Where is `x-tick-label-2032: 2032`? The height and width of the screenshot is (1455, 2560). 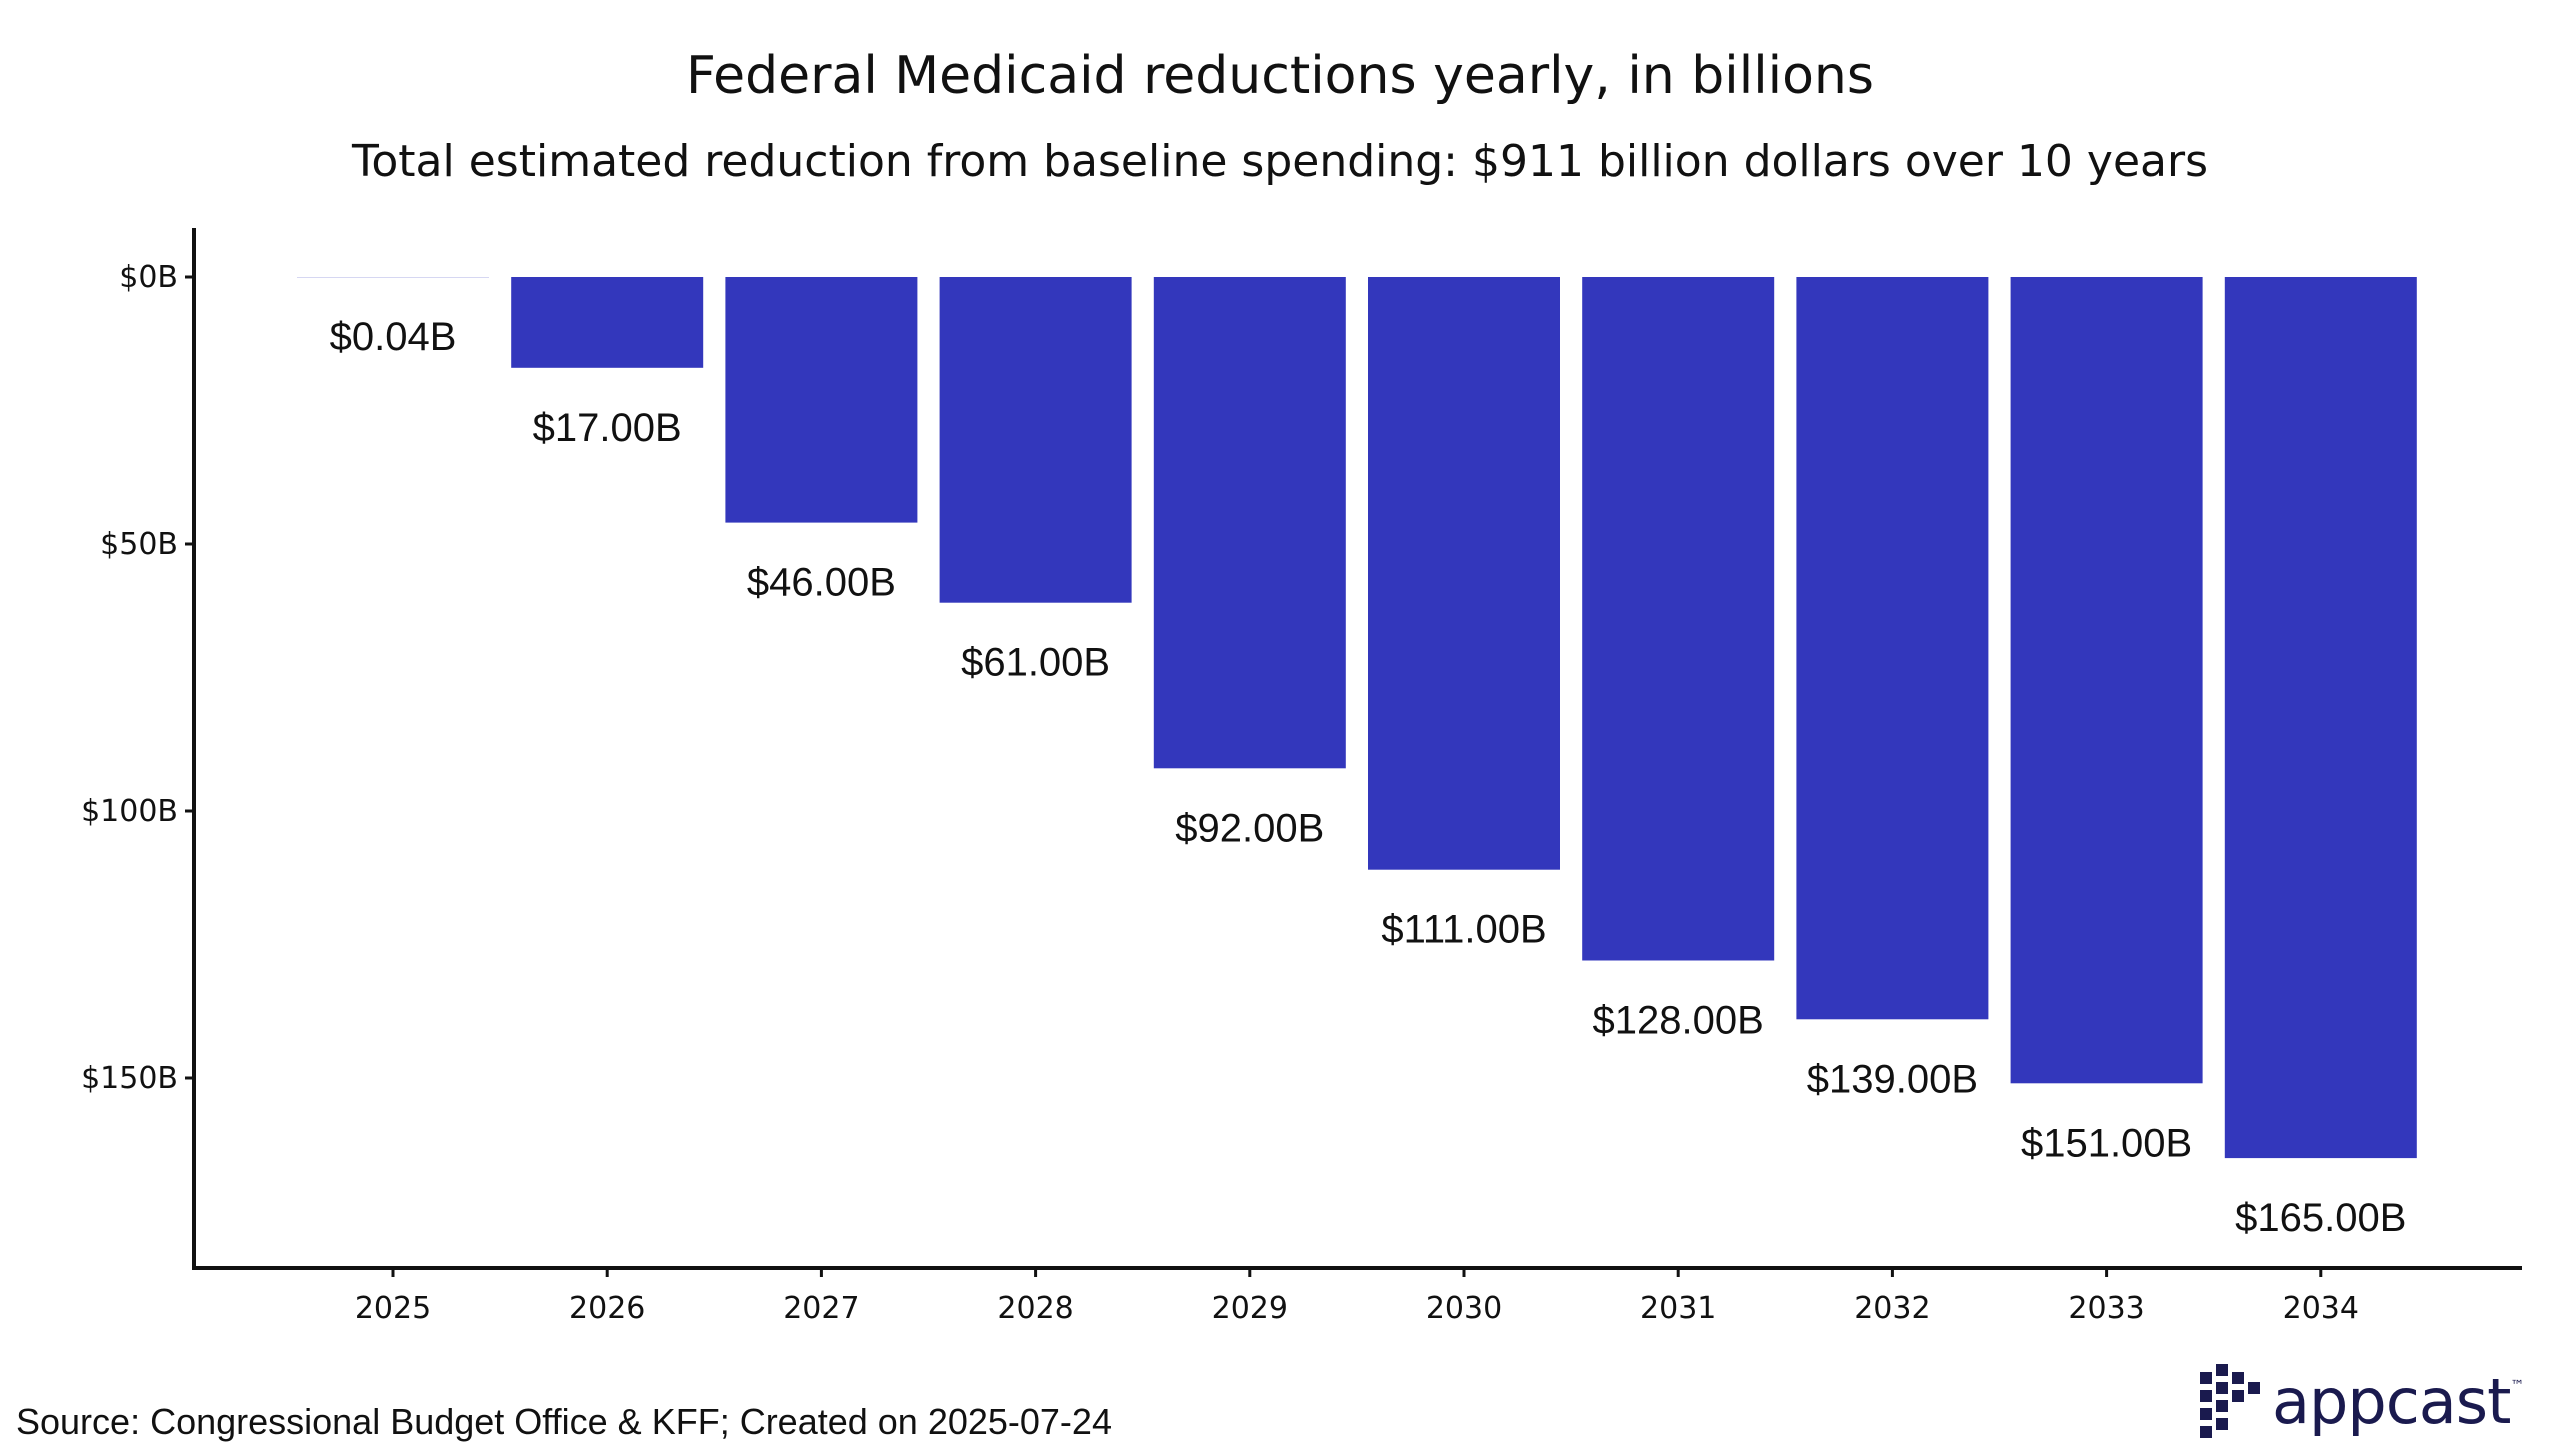 x-tick-label-2032: 2032 is located at coordinates (1892, 1308).